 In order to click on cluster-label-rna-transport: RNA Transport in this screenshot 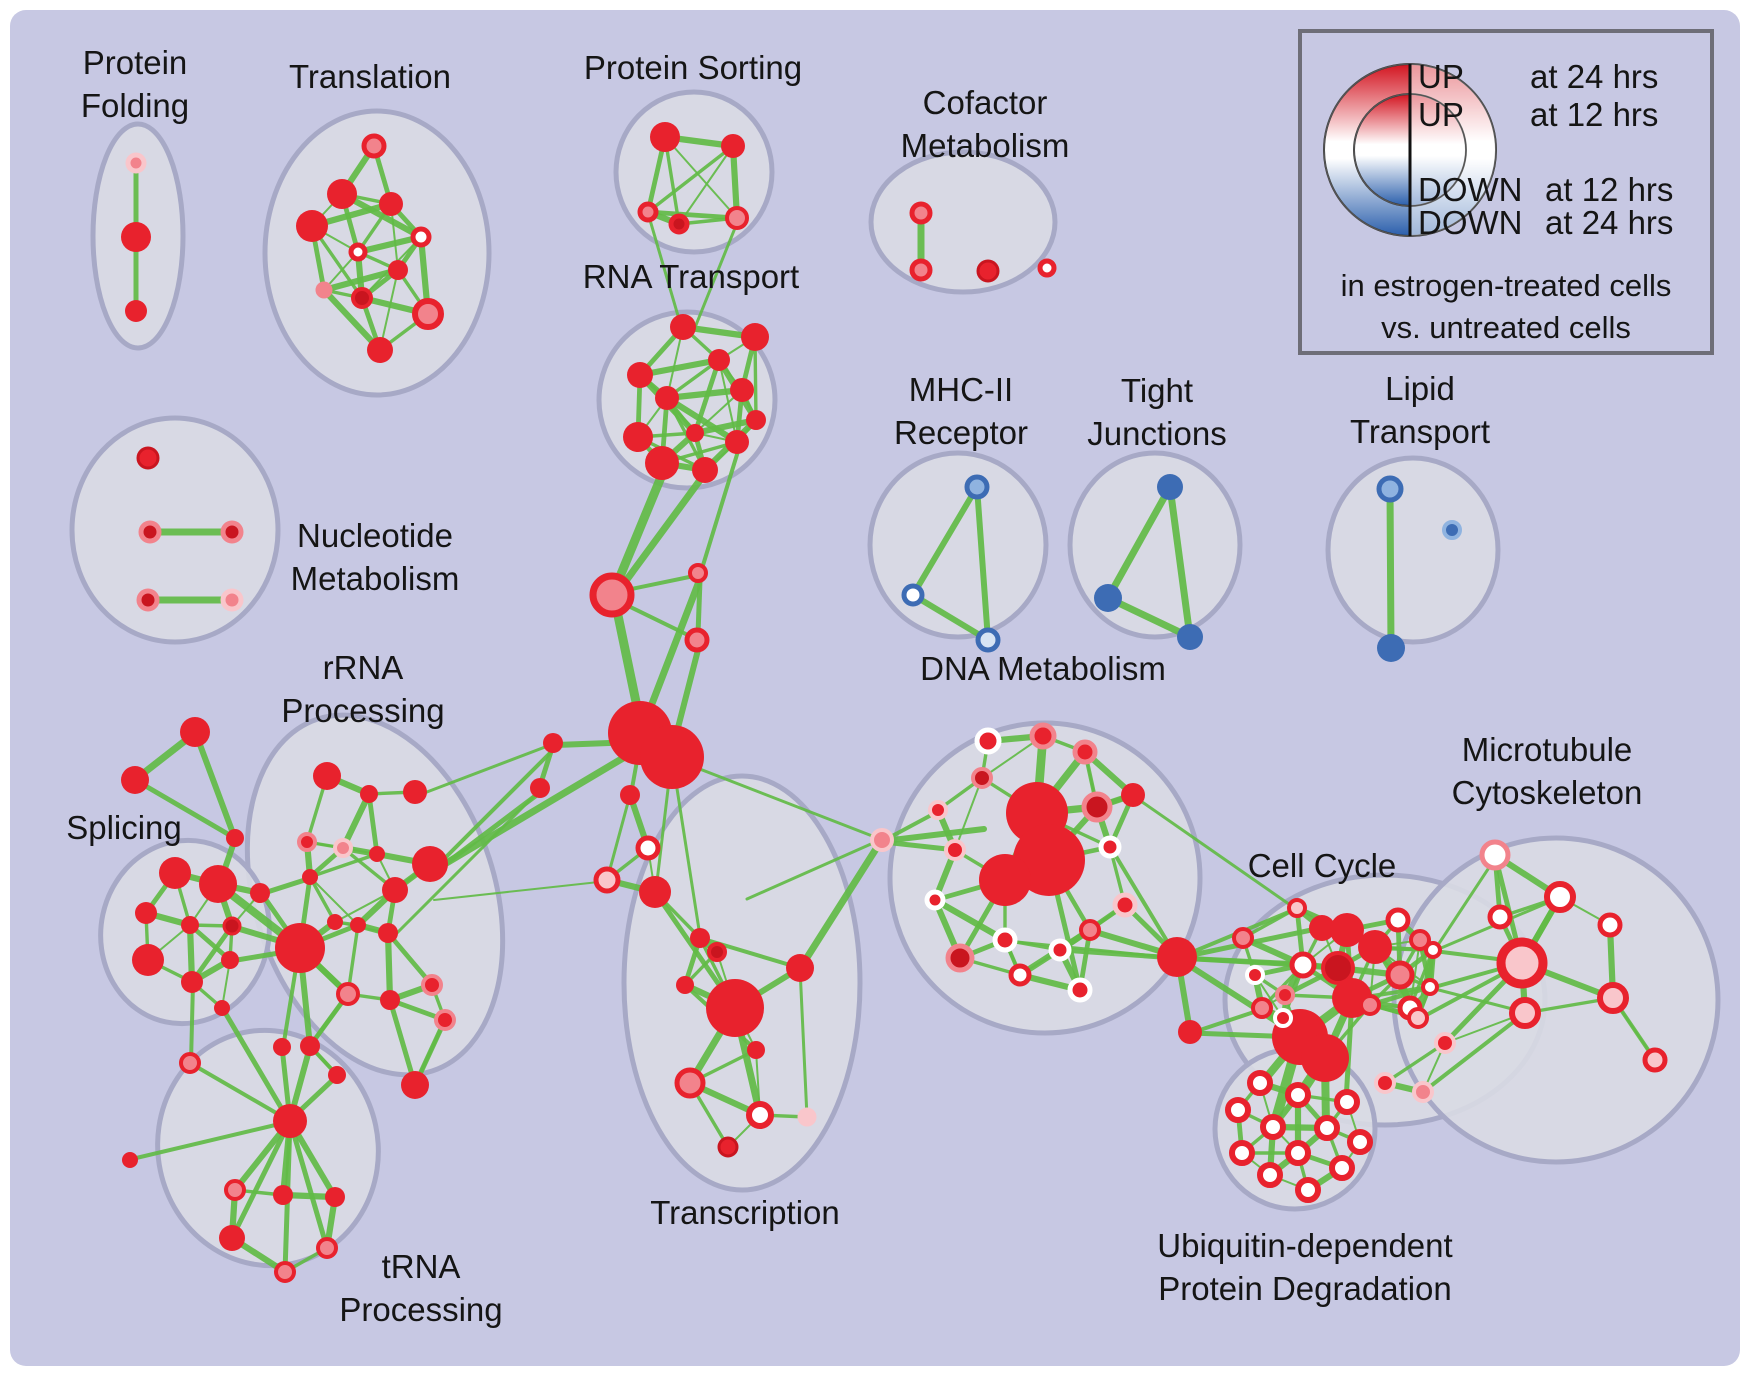, I will do `click(691, 276)`.